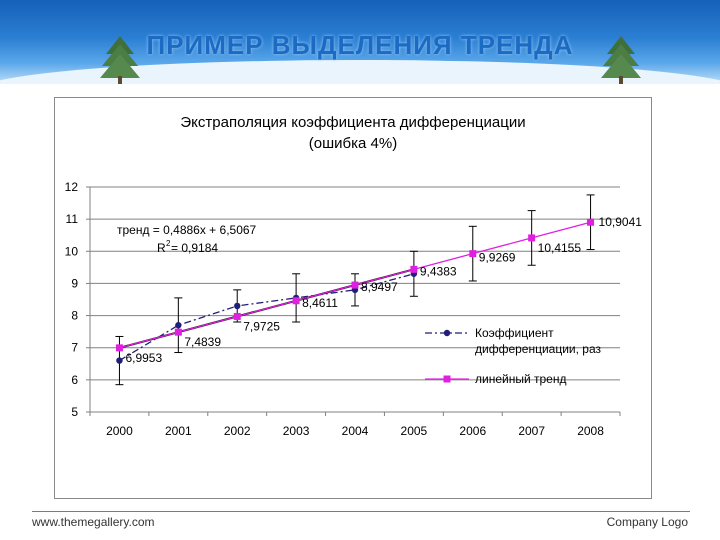 Image resolution: width=720 pixels, height=540 pixels. I want to click on footer-divider, so click(361, 511).